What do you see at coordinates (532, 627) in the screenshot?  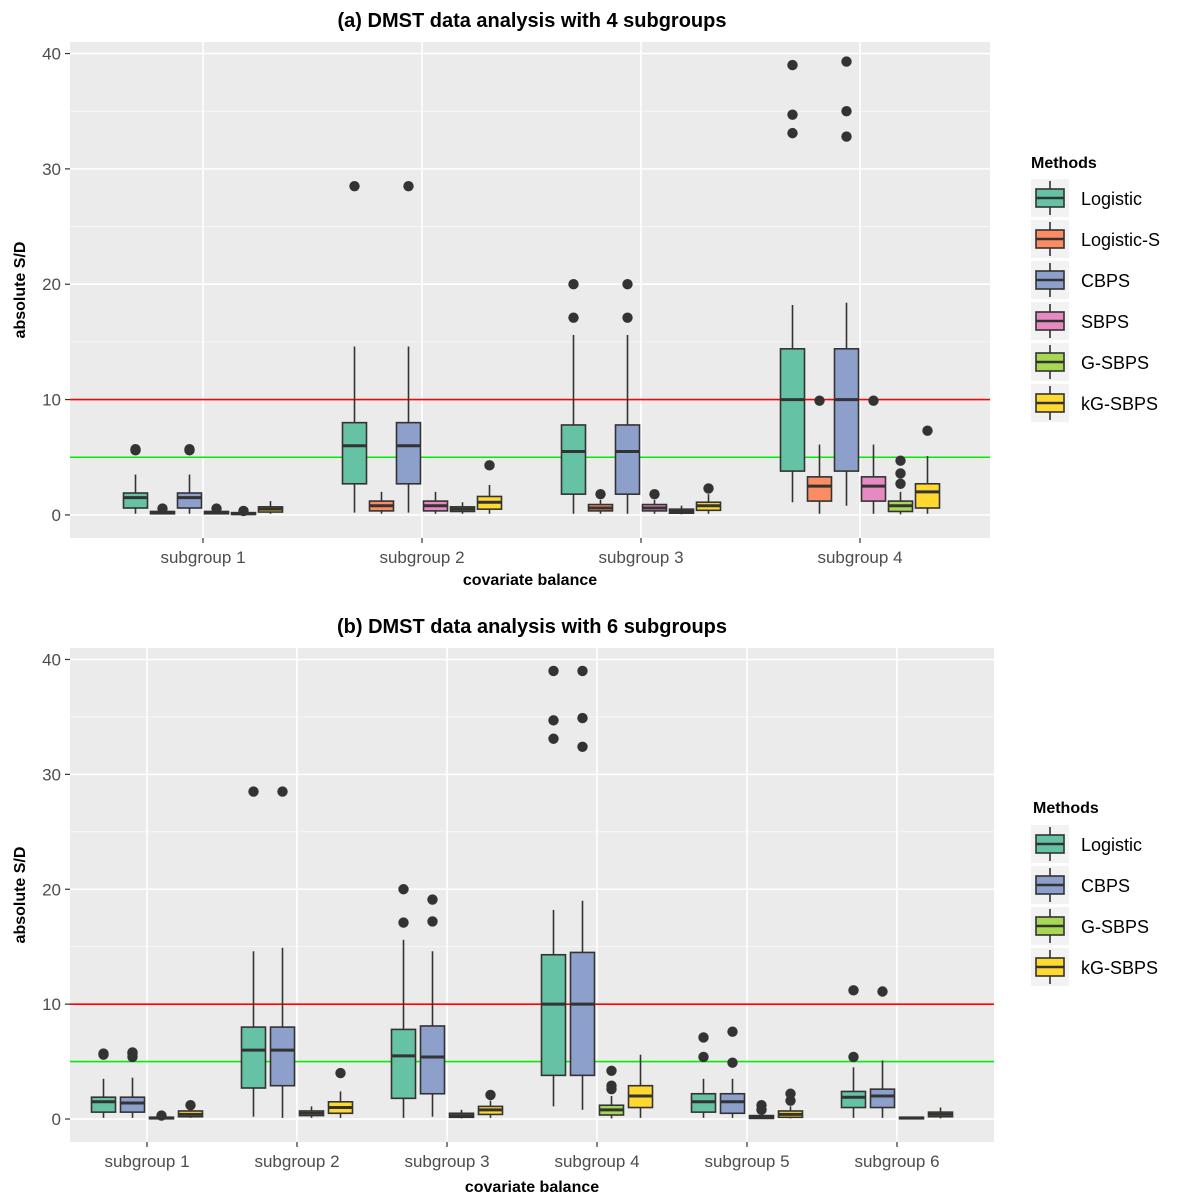 I see `chart-b-title: (b) DMST data analysis with 6 subgroups` at bounding box center [532, 627].